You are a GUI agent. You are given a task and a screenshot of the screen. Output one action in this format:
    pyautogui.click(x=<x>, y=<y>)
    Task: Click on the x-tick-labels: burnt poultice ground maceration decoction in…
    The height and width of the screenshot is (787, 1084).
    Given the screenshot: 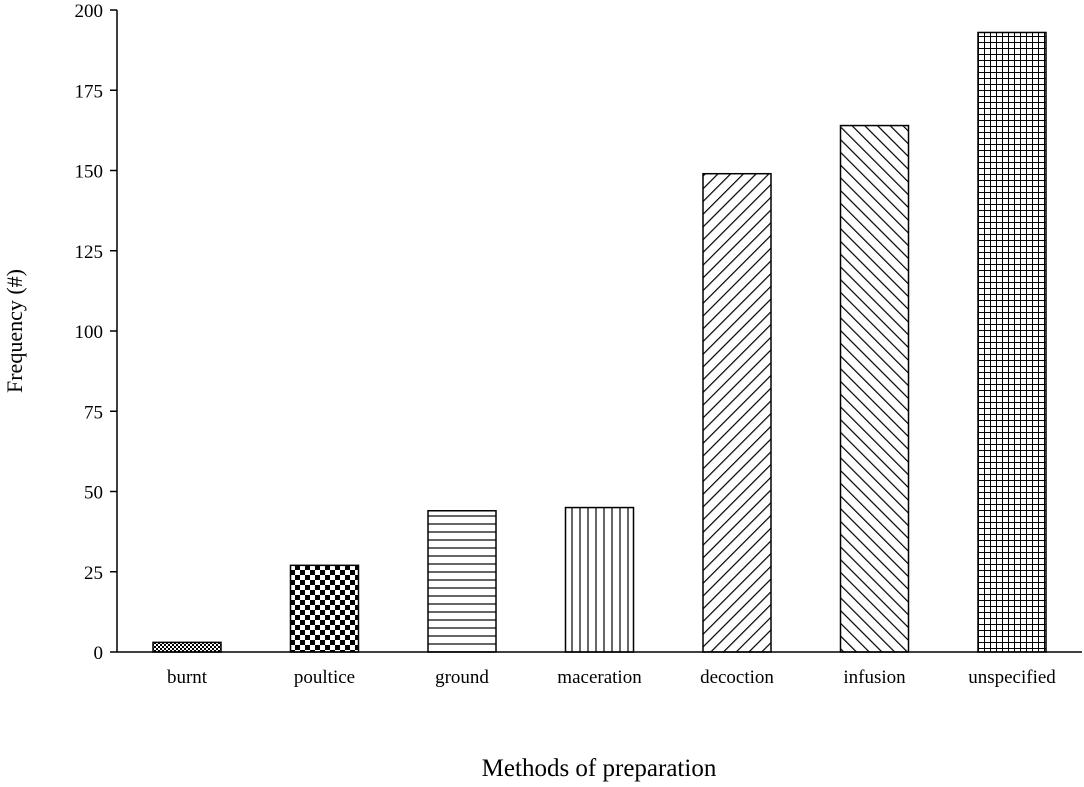 What is the action you would take?
    pyautogui.click(x=611, y=677)
    